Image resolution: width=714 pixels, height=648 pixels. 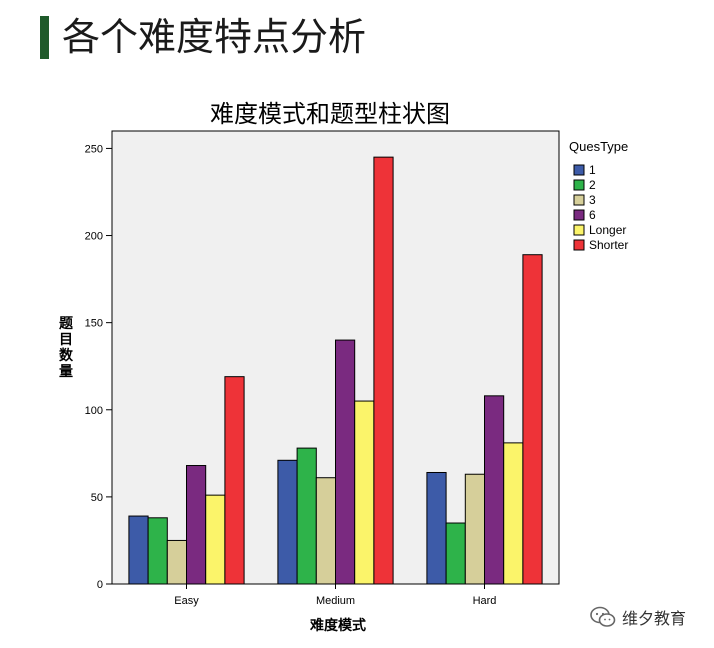 What do you see at coordinates (383, 370) in the screenshot?
I see `bar-medium-shorter` at bounding box center [383, 370].